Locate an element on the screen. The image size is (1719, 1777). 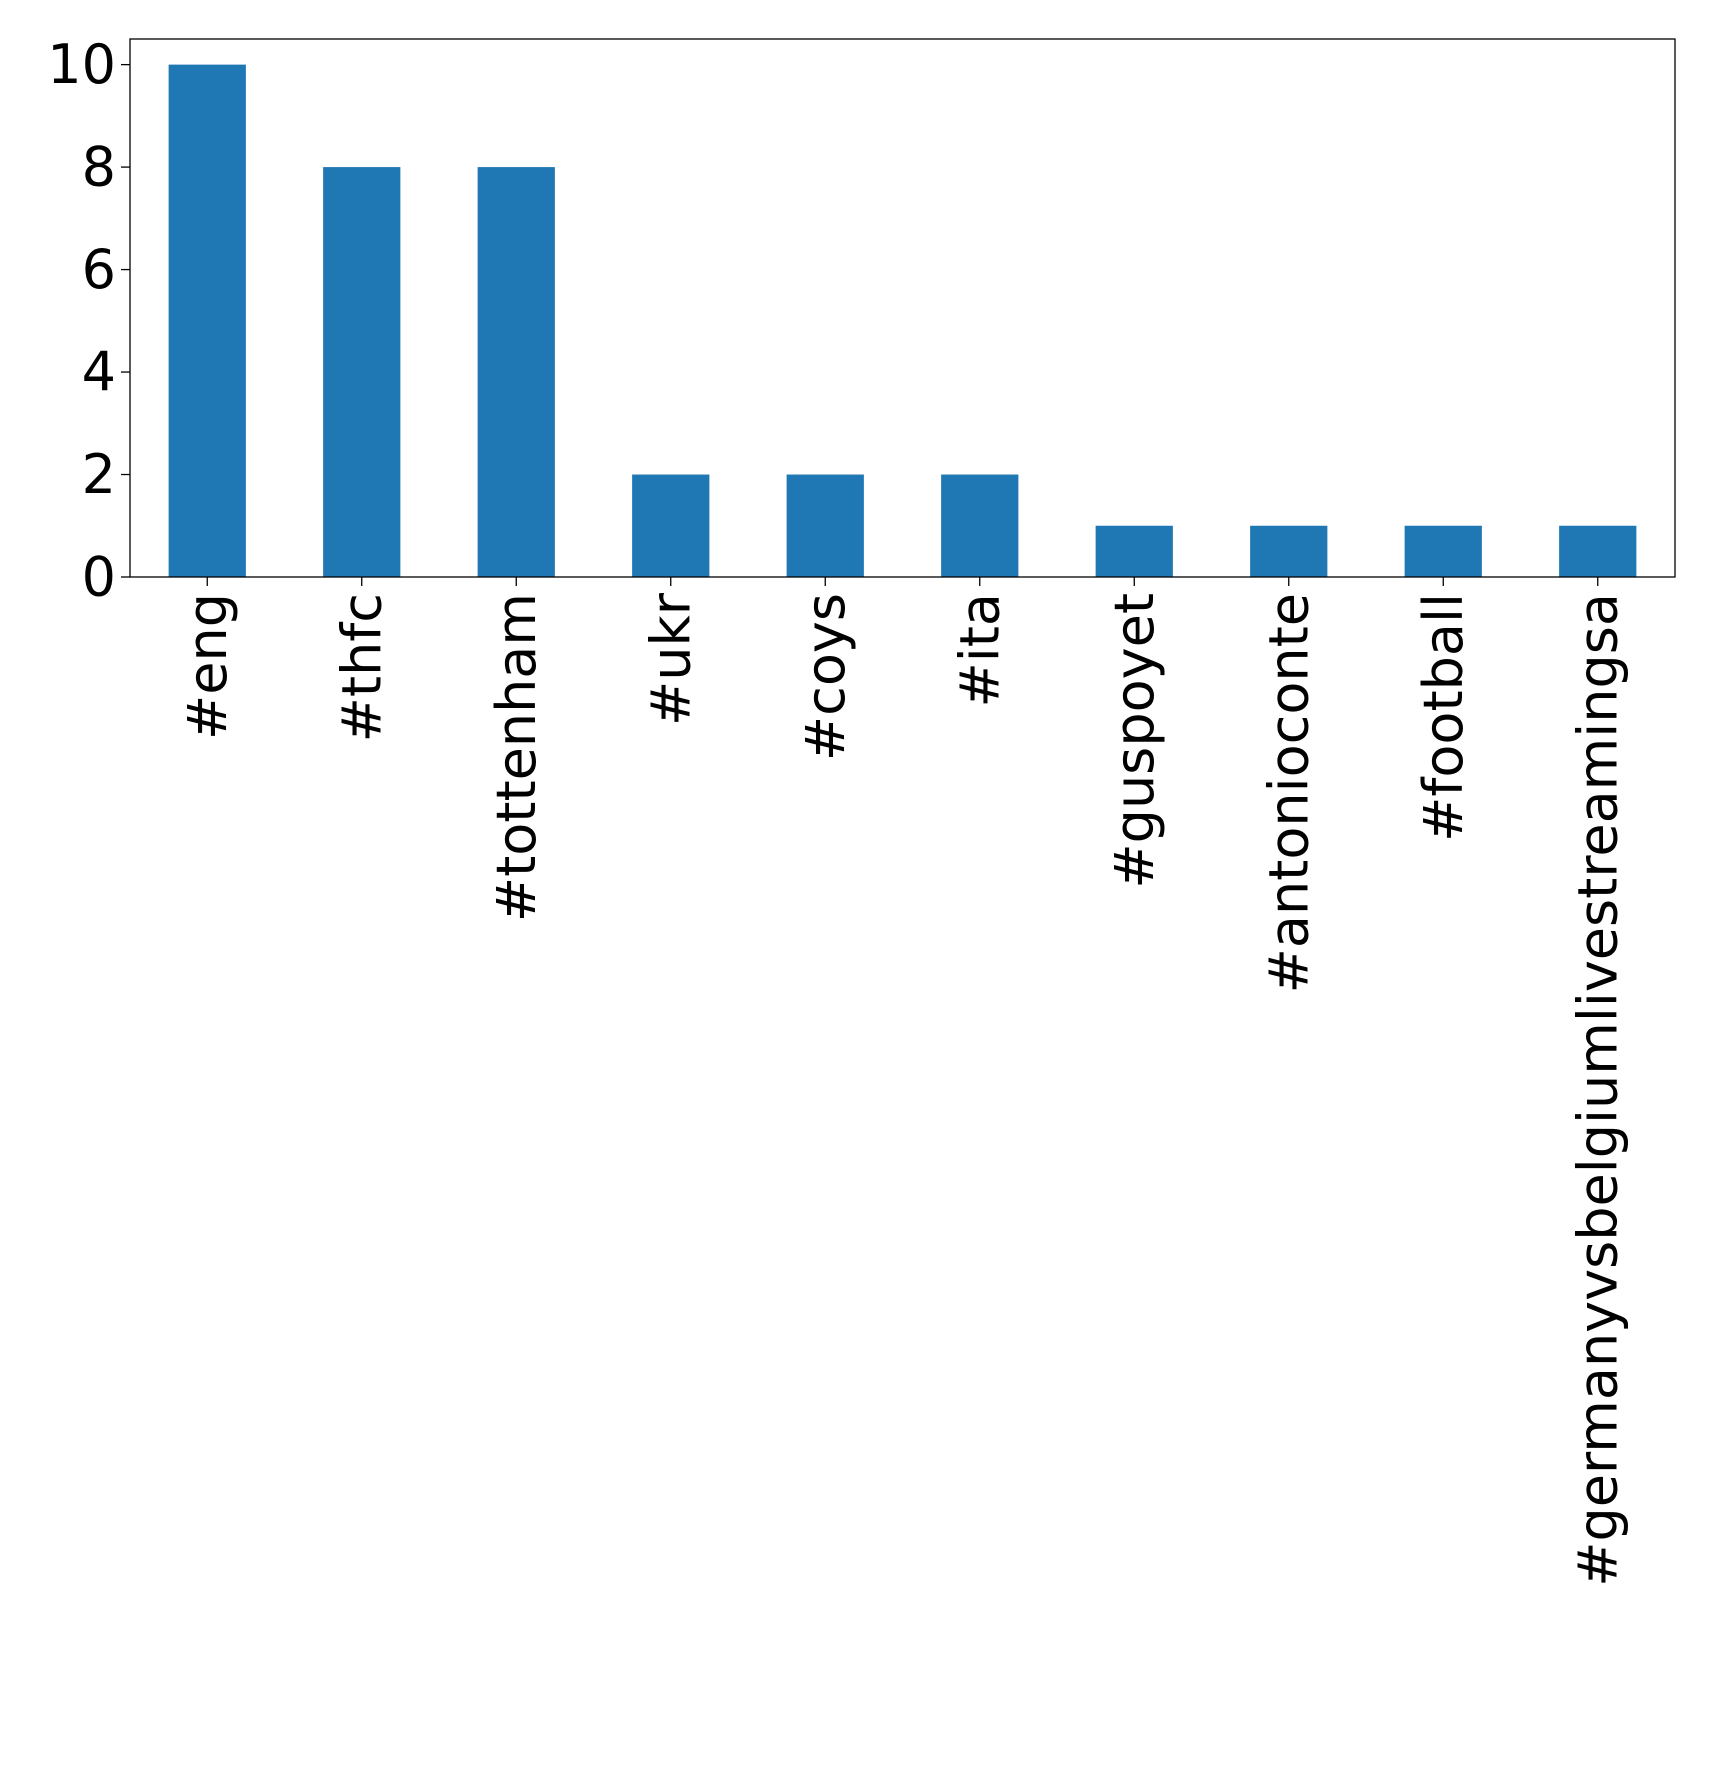
bar-ukr is located at coordinates (671, 525).